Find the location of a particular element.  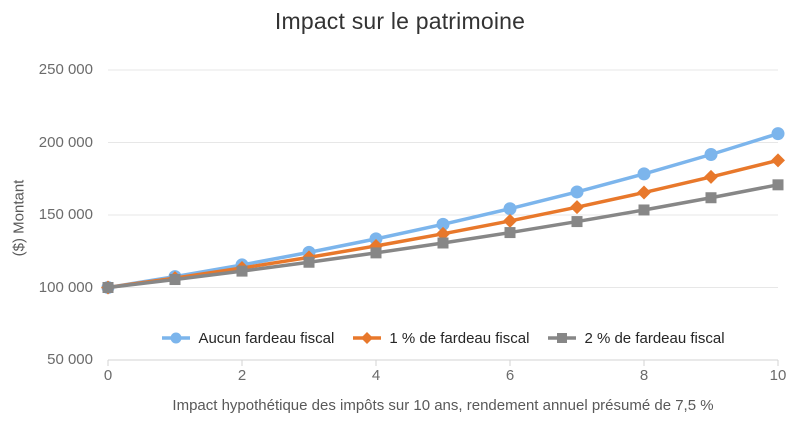

y-tick-label: 200 000 is located at coordinates (65, 142).